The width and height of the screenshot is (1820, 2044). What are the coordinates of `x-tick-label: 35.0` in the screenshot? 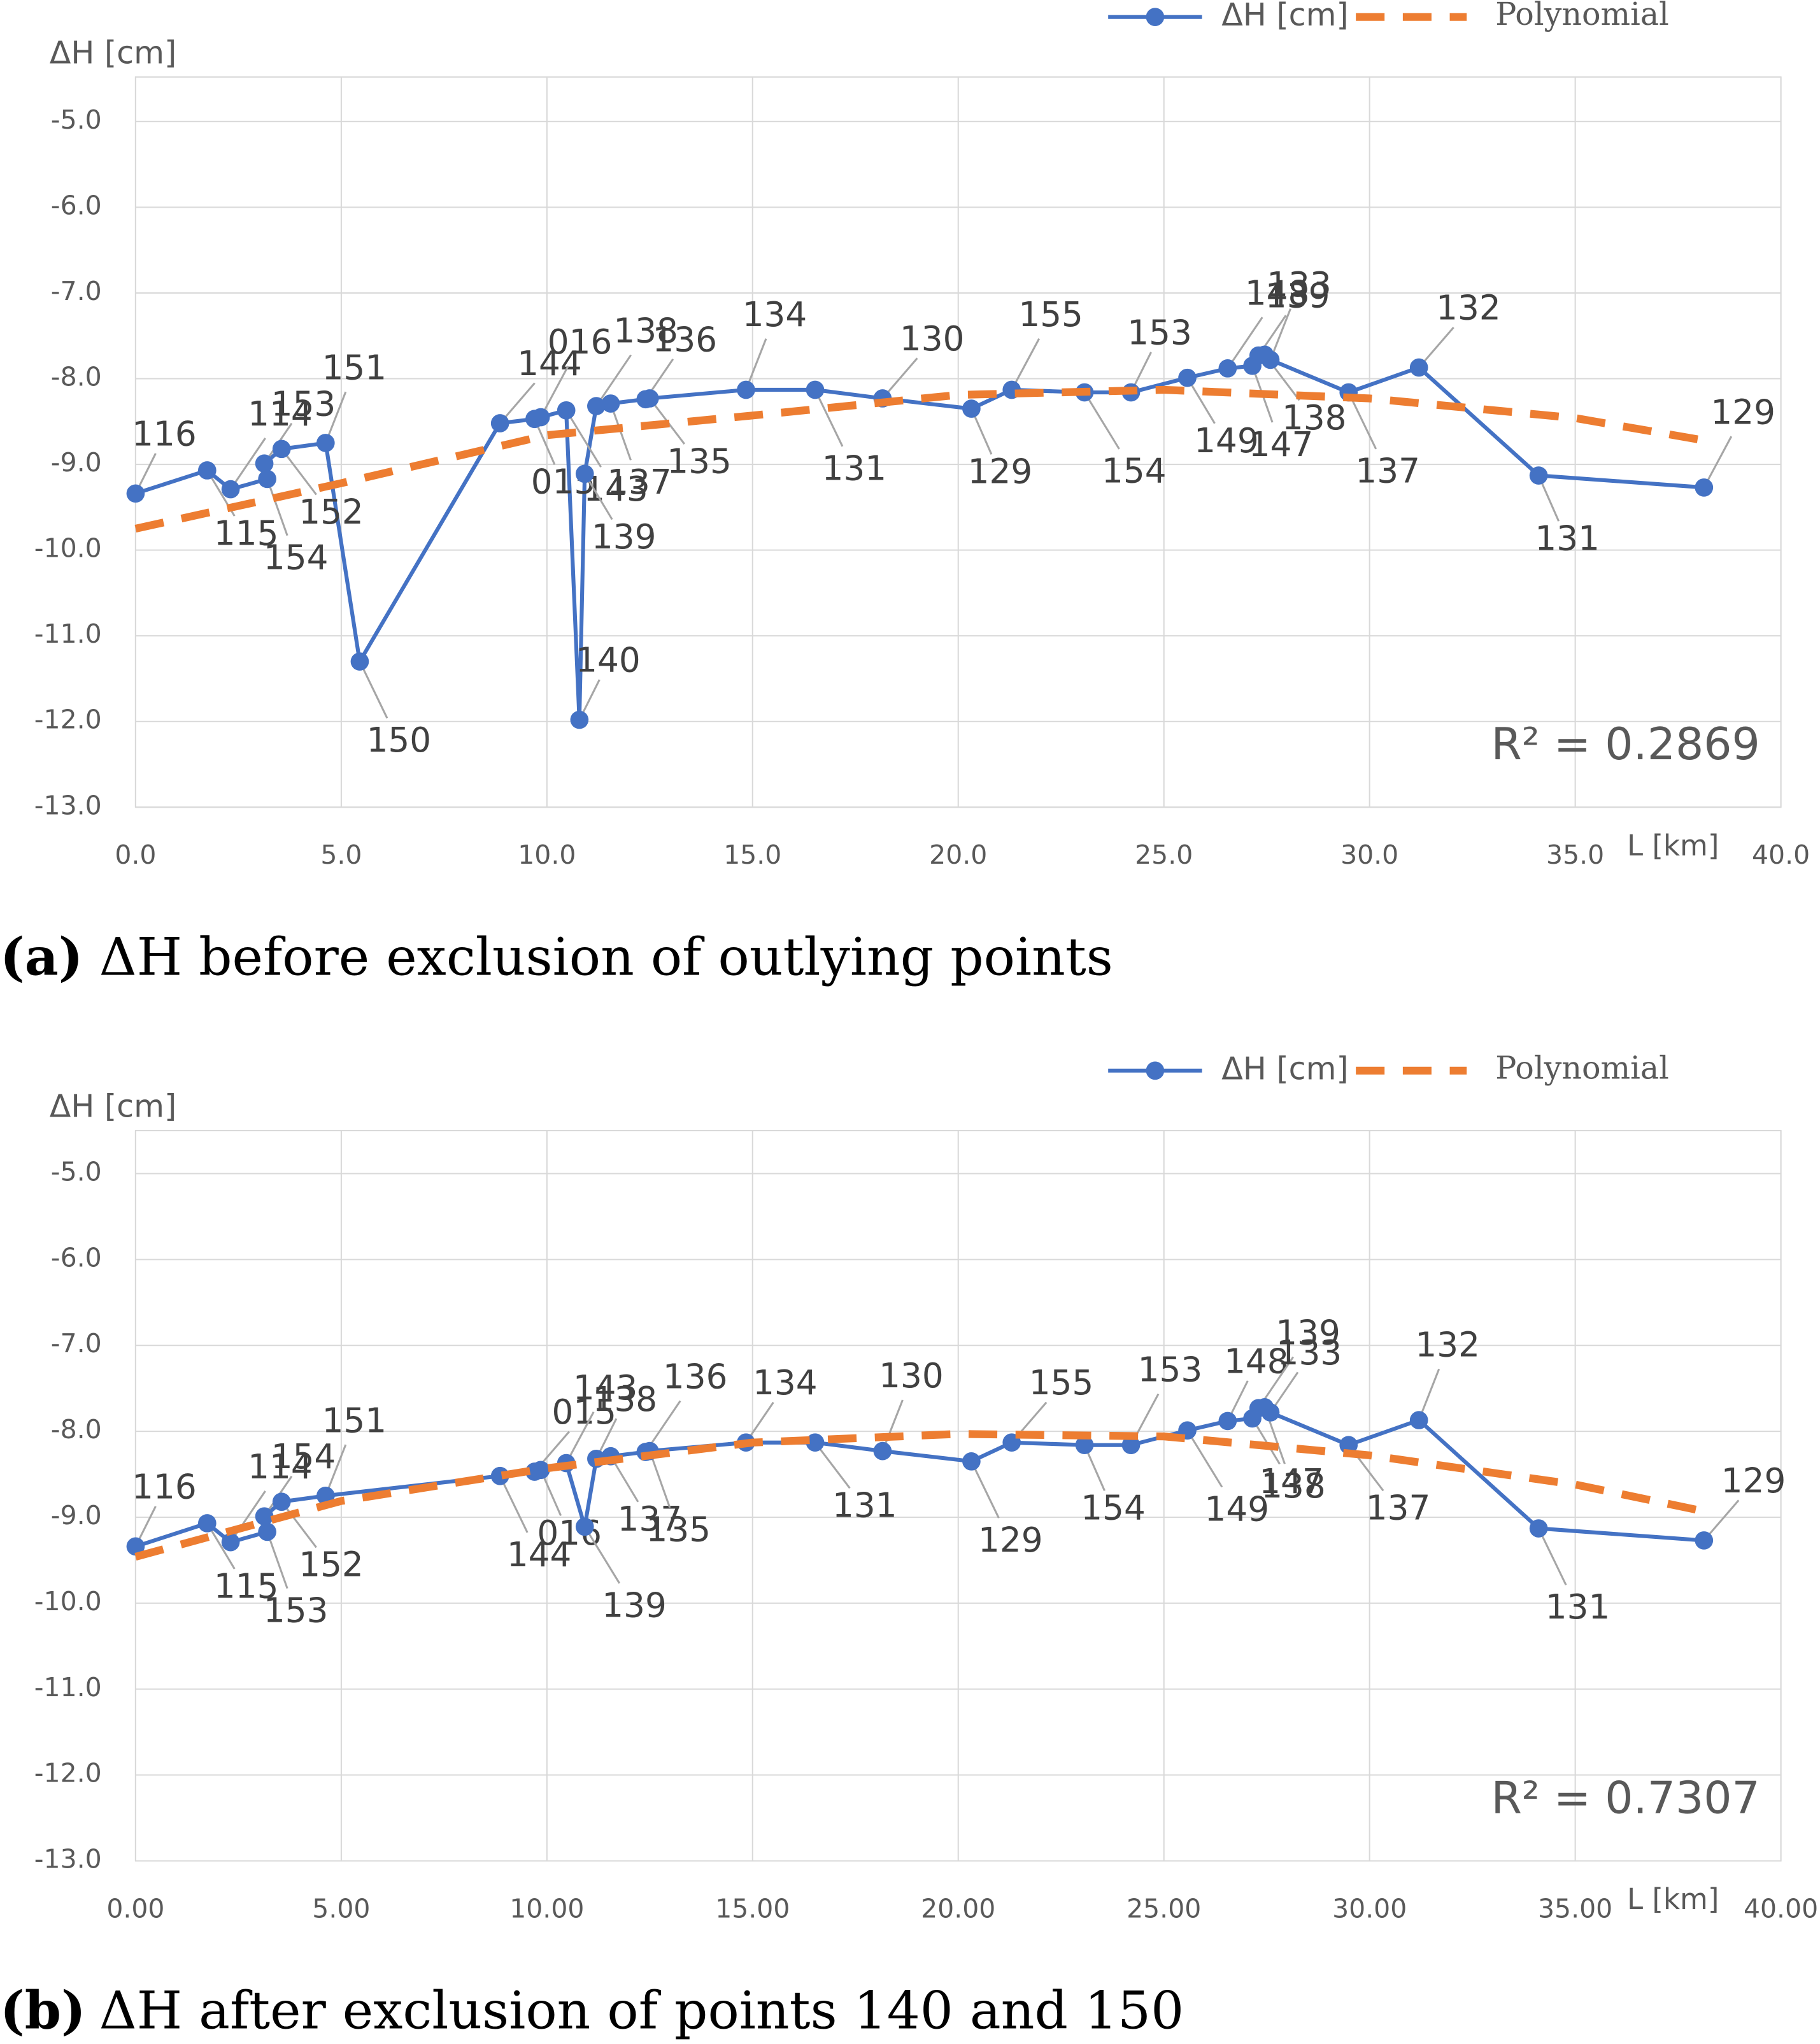 It's located at (1575, 855).